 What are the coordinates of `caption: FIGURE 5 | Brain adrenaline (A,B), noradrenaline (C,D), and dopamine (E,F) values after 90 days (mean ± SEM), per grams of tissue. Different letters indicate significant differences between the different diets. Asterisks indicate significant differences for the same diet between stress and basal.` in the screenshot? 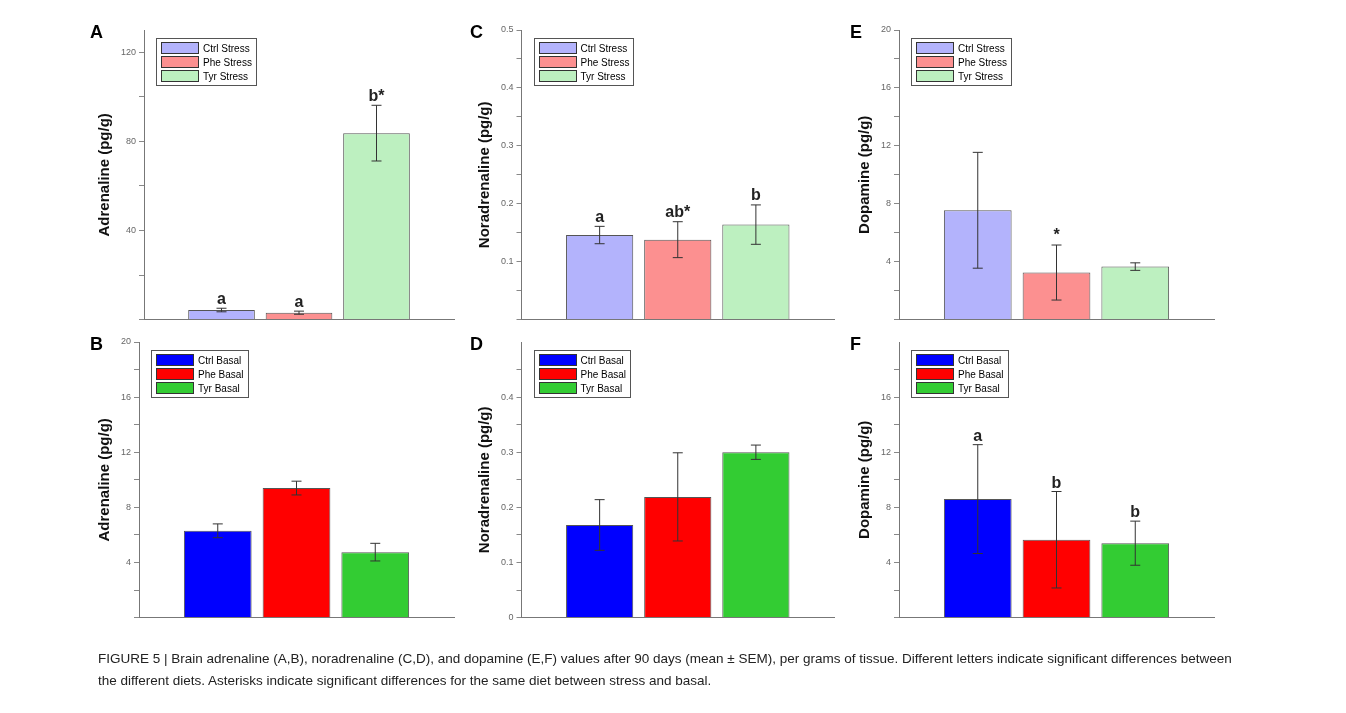 It's located at (665, 670).